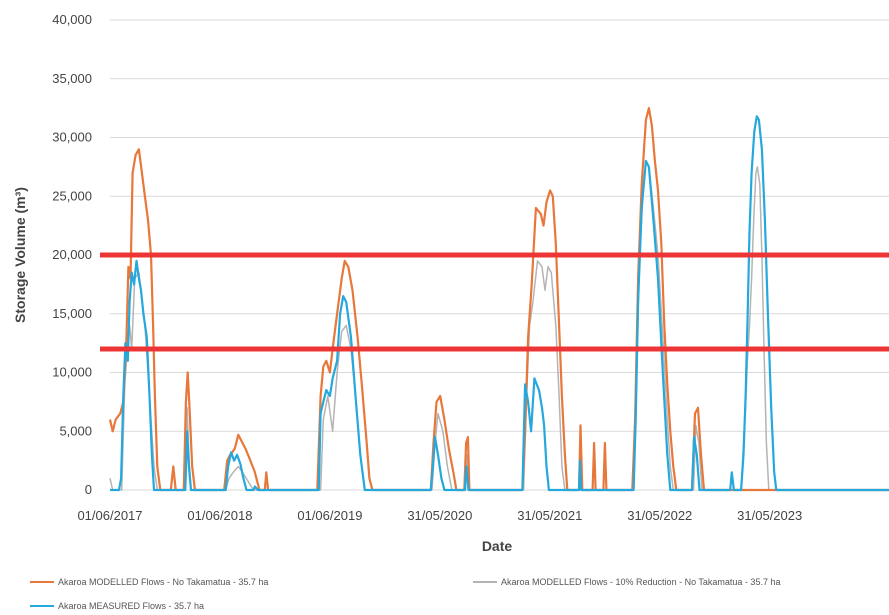 The height and width of the screenshot is (615, 889). Describe the element at coordinates (131, 606) in the screenshot. I see `legend-label: Akaroa MEASURED Flows - 35.7 ha` at that location.